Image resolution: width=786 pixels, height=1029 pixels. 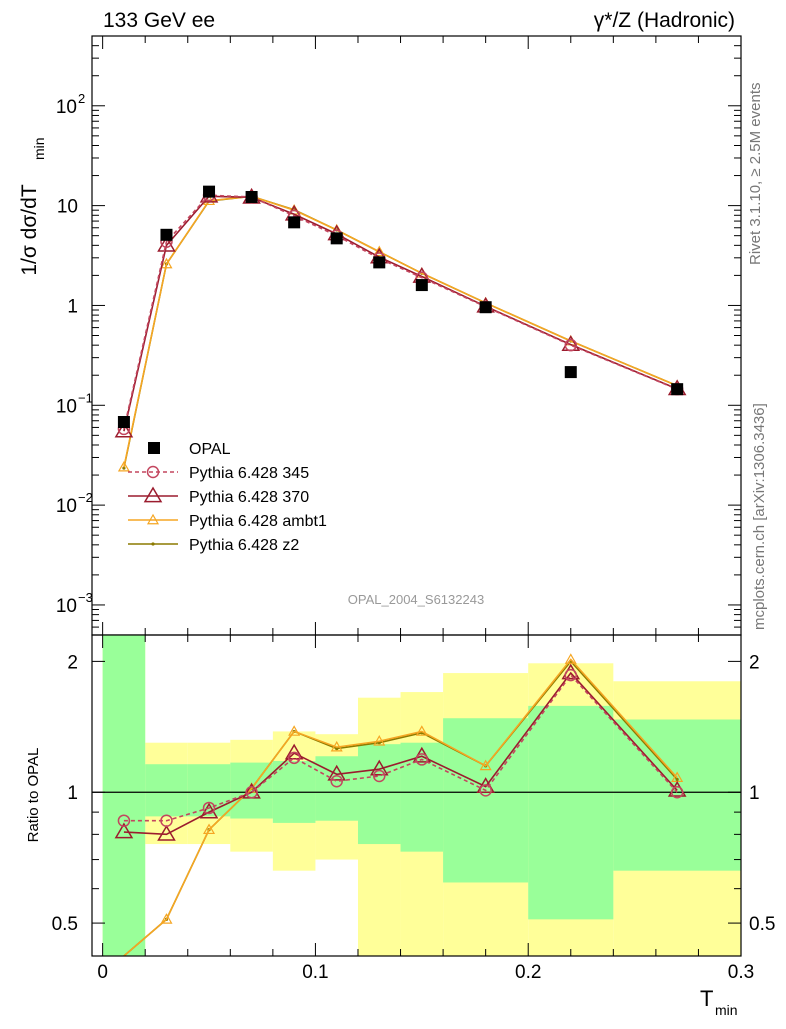 I want to click on main-y-axis-label-sub: min, so click(x=39, y=148).